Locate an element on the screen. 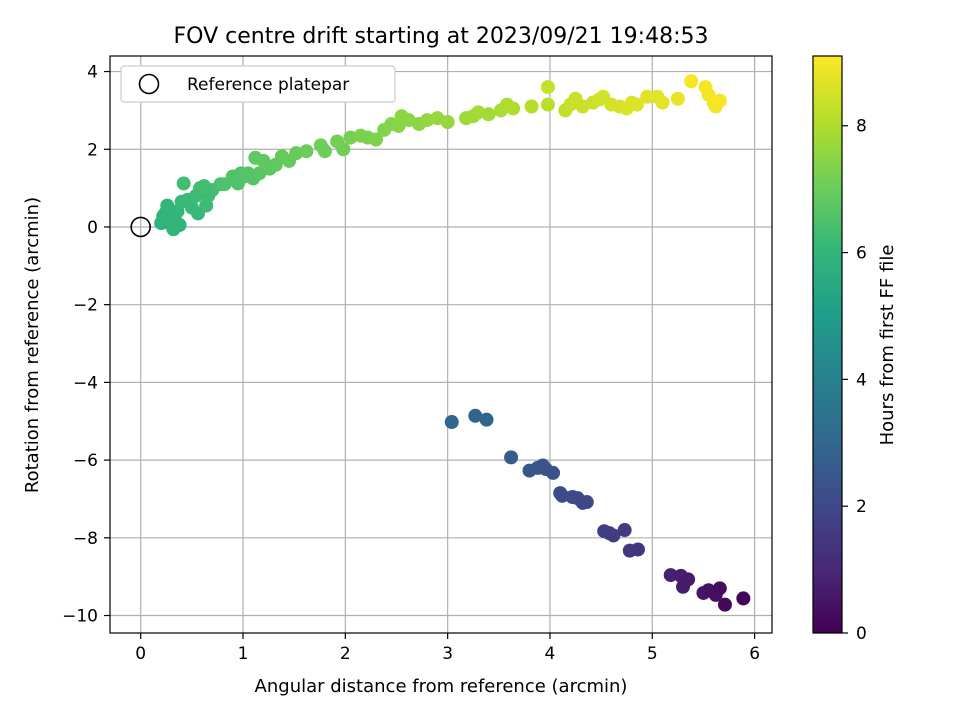 The image size is (960, 720). colorbar-tick-label: 4 is located at coordinates (861, 380).